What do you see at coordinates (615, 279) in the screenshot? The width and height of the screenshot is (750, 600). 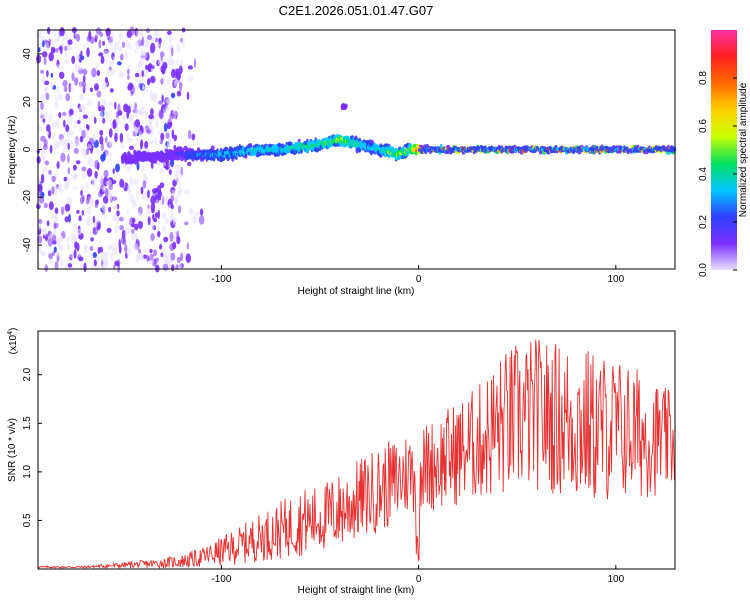 I see `top-x-tick-label: 100` at bounding box center [615, 279].